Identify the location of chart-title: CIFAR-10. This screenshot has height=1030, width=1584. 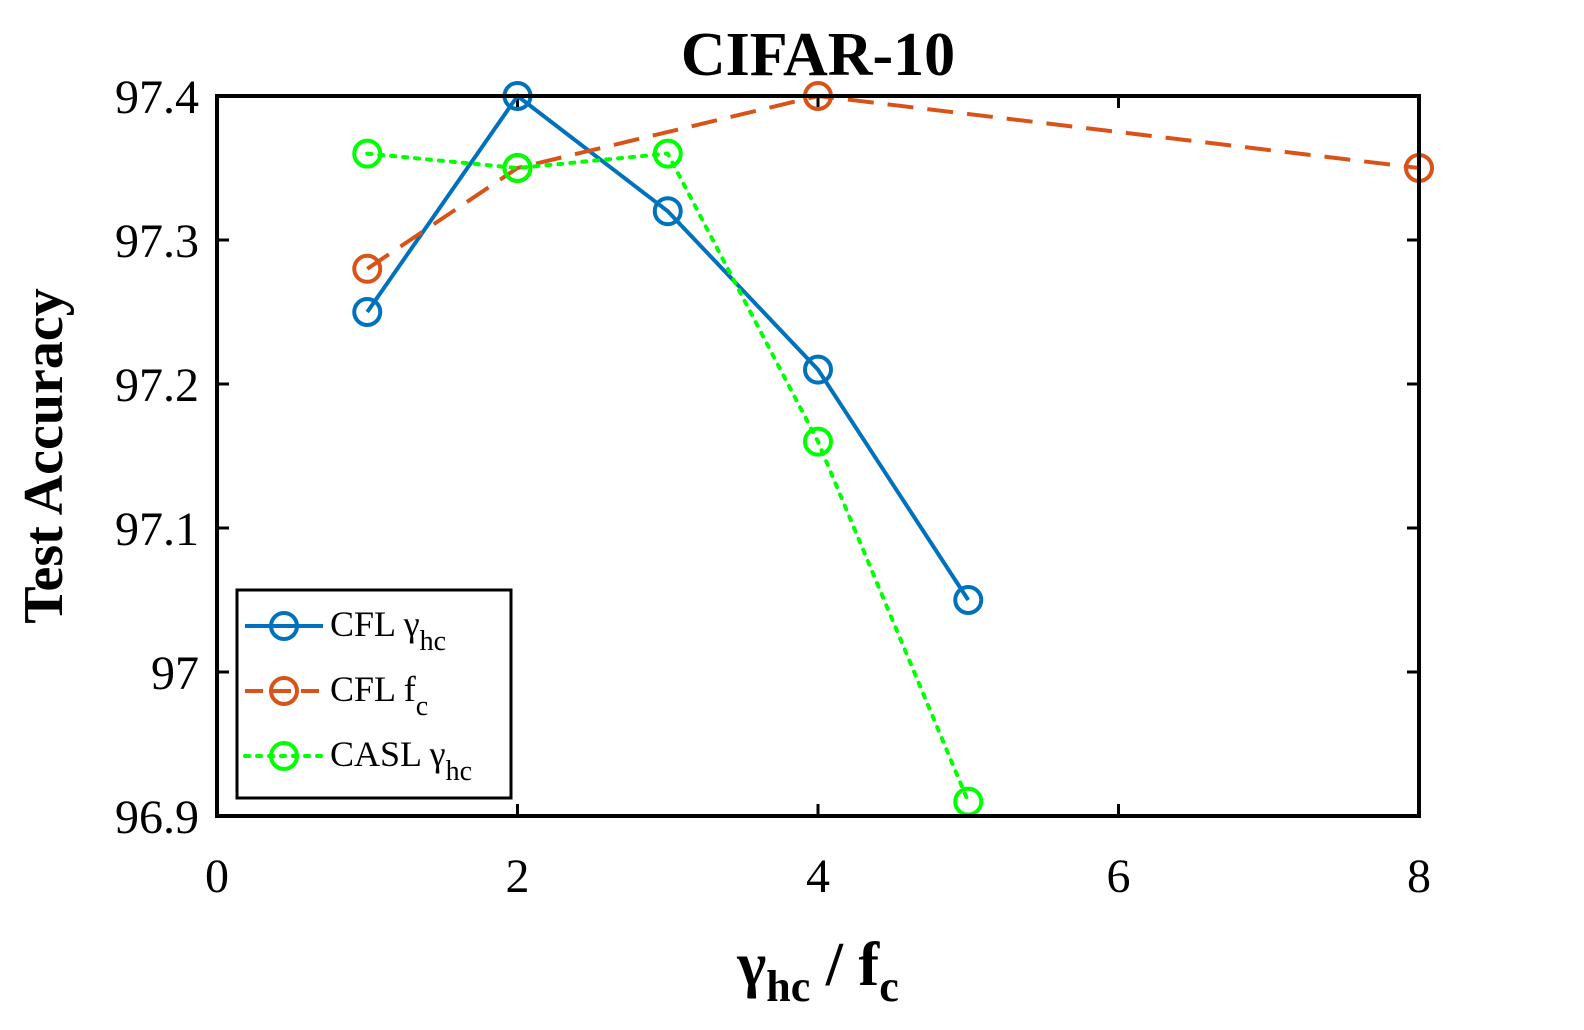
(818, 55).